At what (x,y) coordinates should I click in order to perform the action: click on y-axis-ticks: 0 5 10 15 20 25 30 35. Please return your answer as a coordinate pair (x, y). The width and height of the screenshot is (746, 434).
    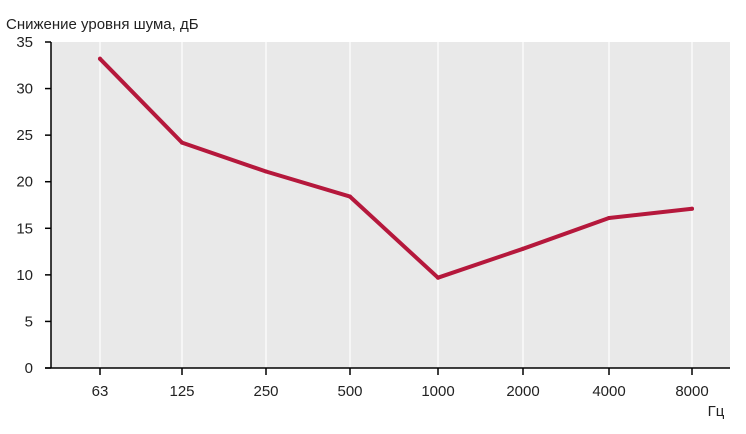
    Looking at the image, I should click on (33, 205).